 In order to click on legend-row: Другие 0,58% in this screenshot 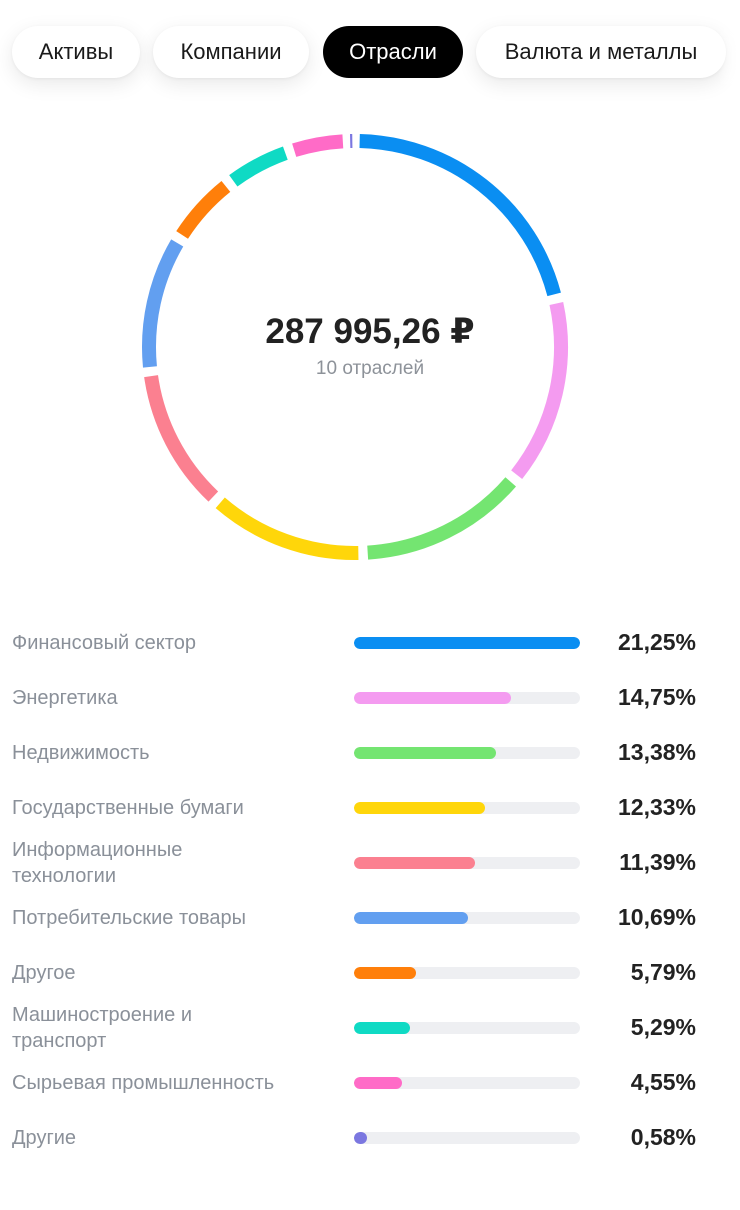, I will do `click(370, 1137)`.